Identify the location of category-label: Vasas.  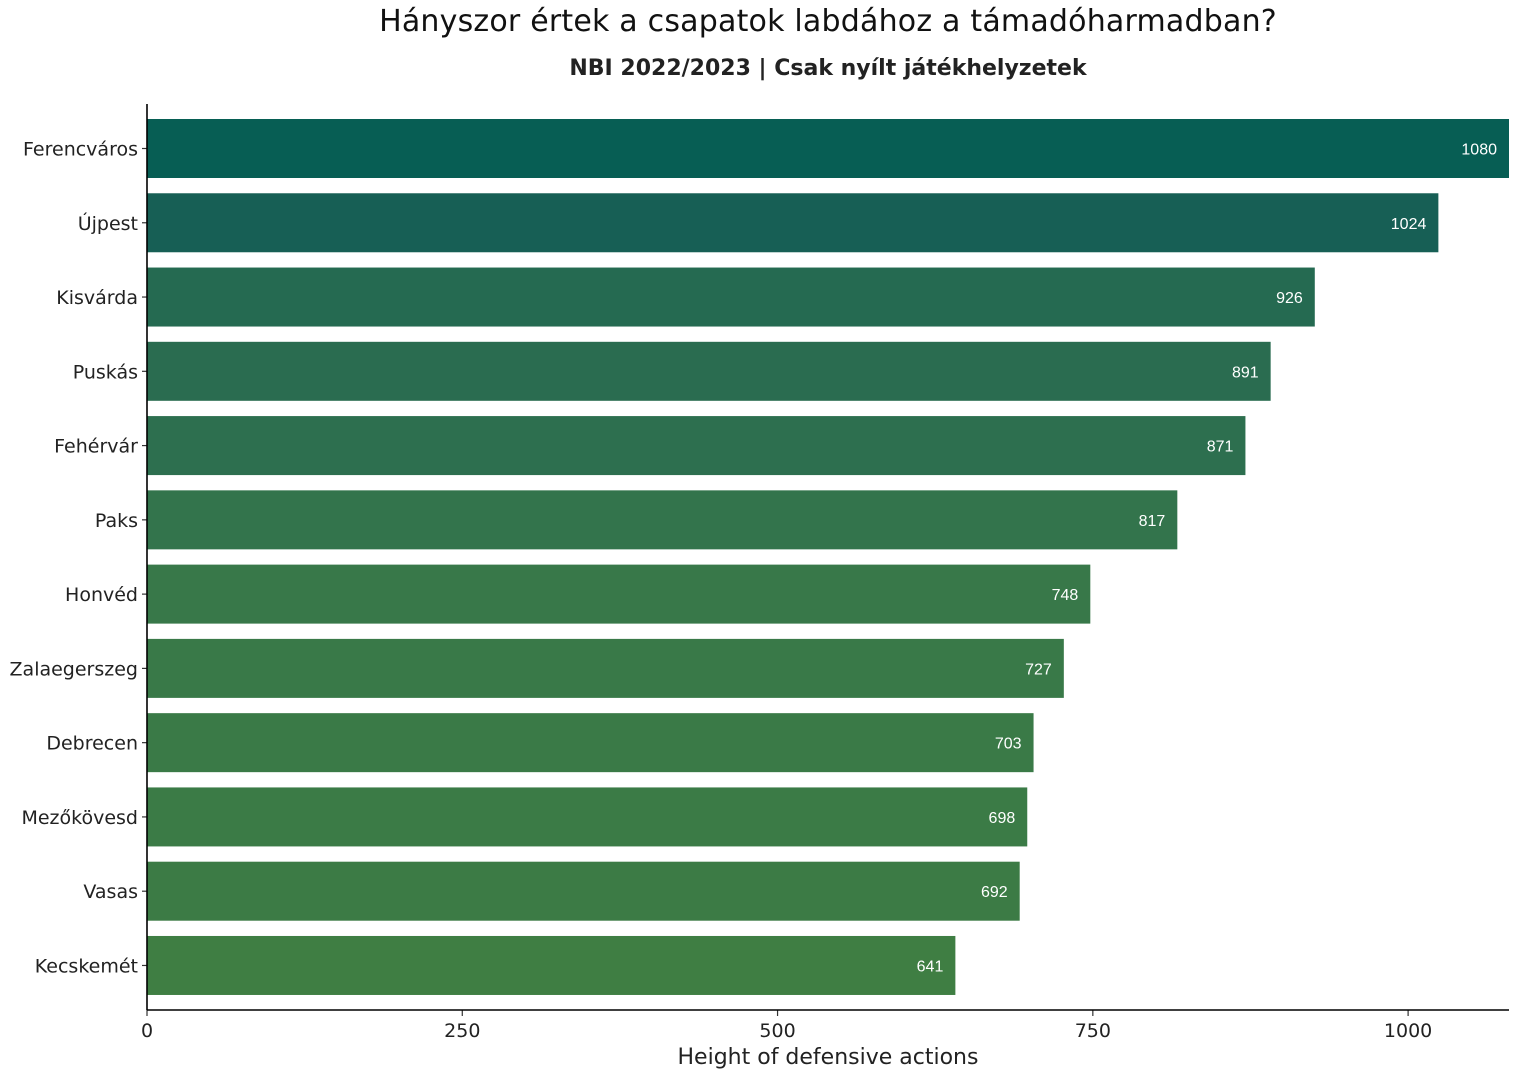
(110, 892).